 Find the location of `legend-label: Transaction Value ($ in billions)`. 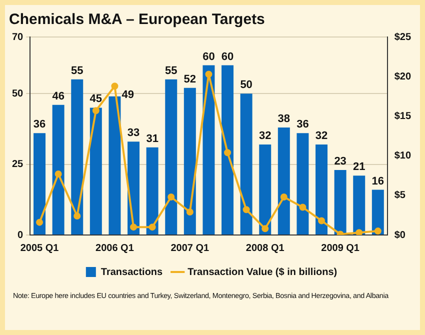

legend-label: Transaction Value ($ in billions) is located at coordinates (263, 272).